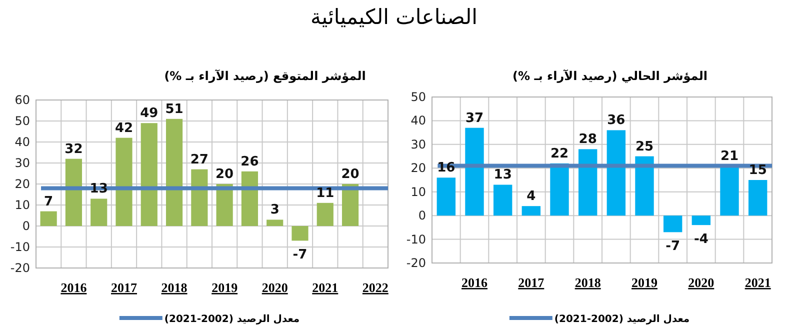 The image size is (788, 334). I want to click on data-label: 36, so click(616, 120).